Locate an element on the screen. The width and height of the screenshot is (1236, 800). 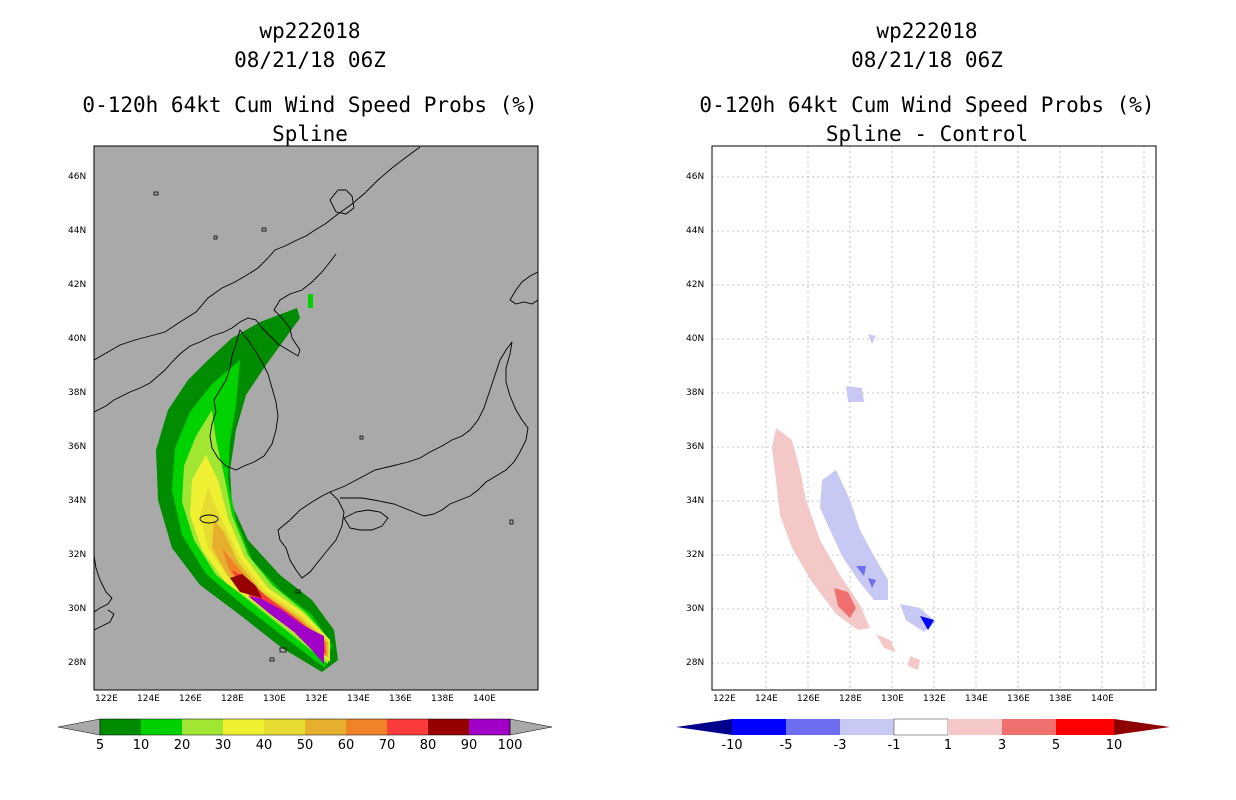
colorbar-label: 30 is located at coordinates (223, 745).